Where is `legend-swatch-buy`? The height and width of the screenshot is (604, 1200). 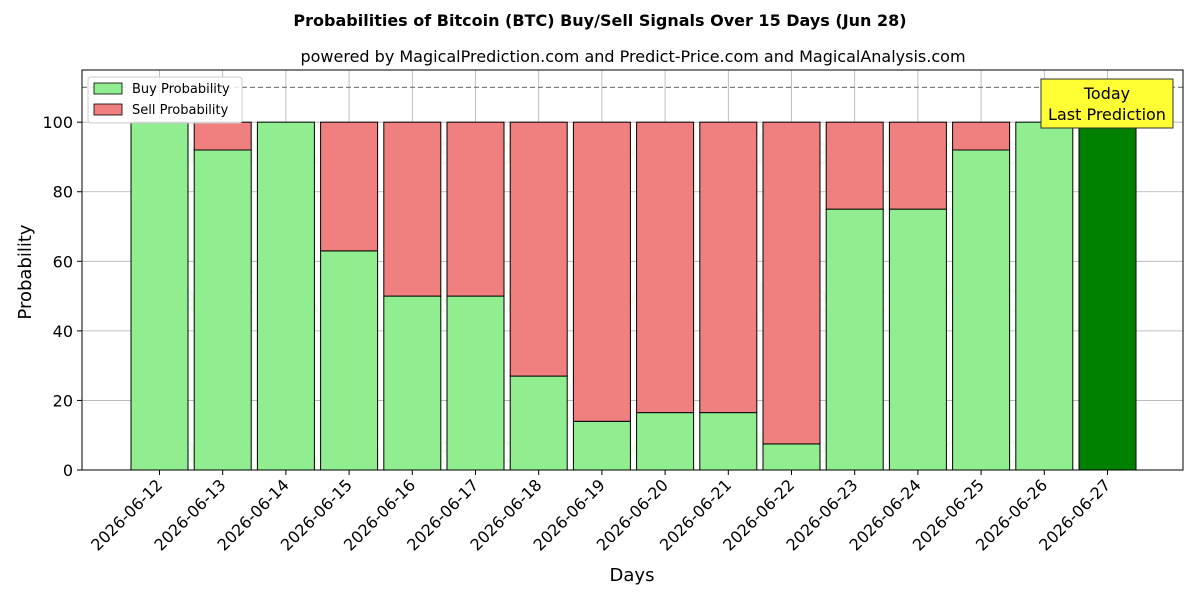
legend-swatch-buy is located at coordinates (108, 88).